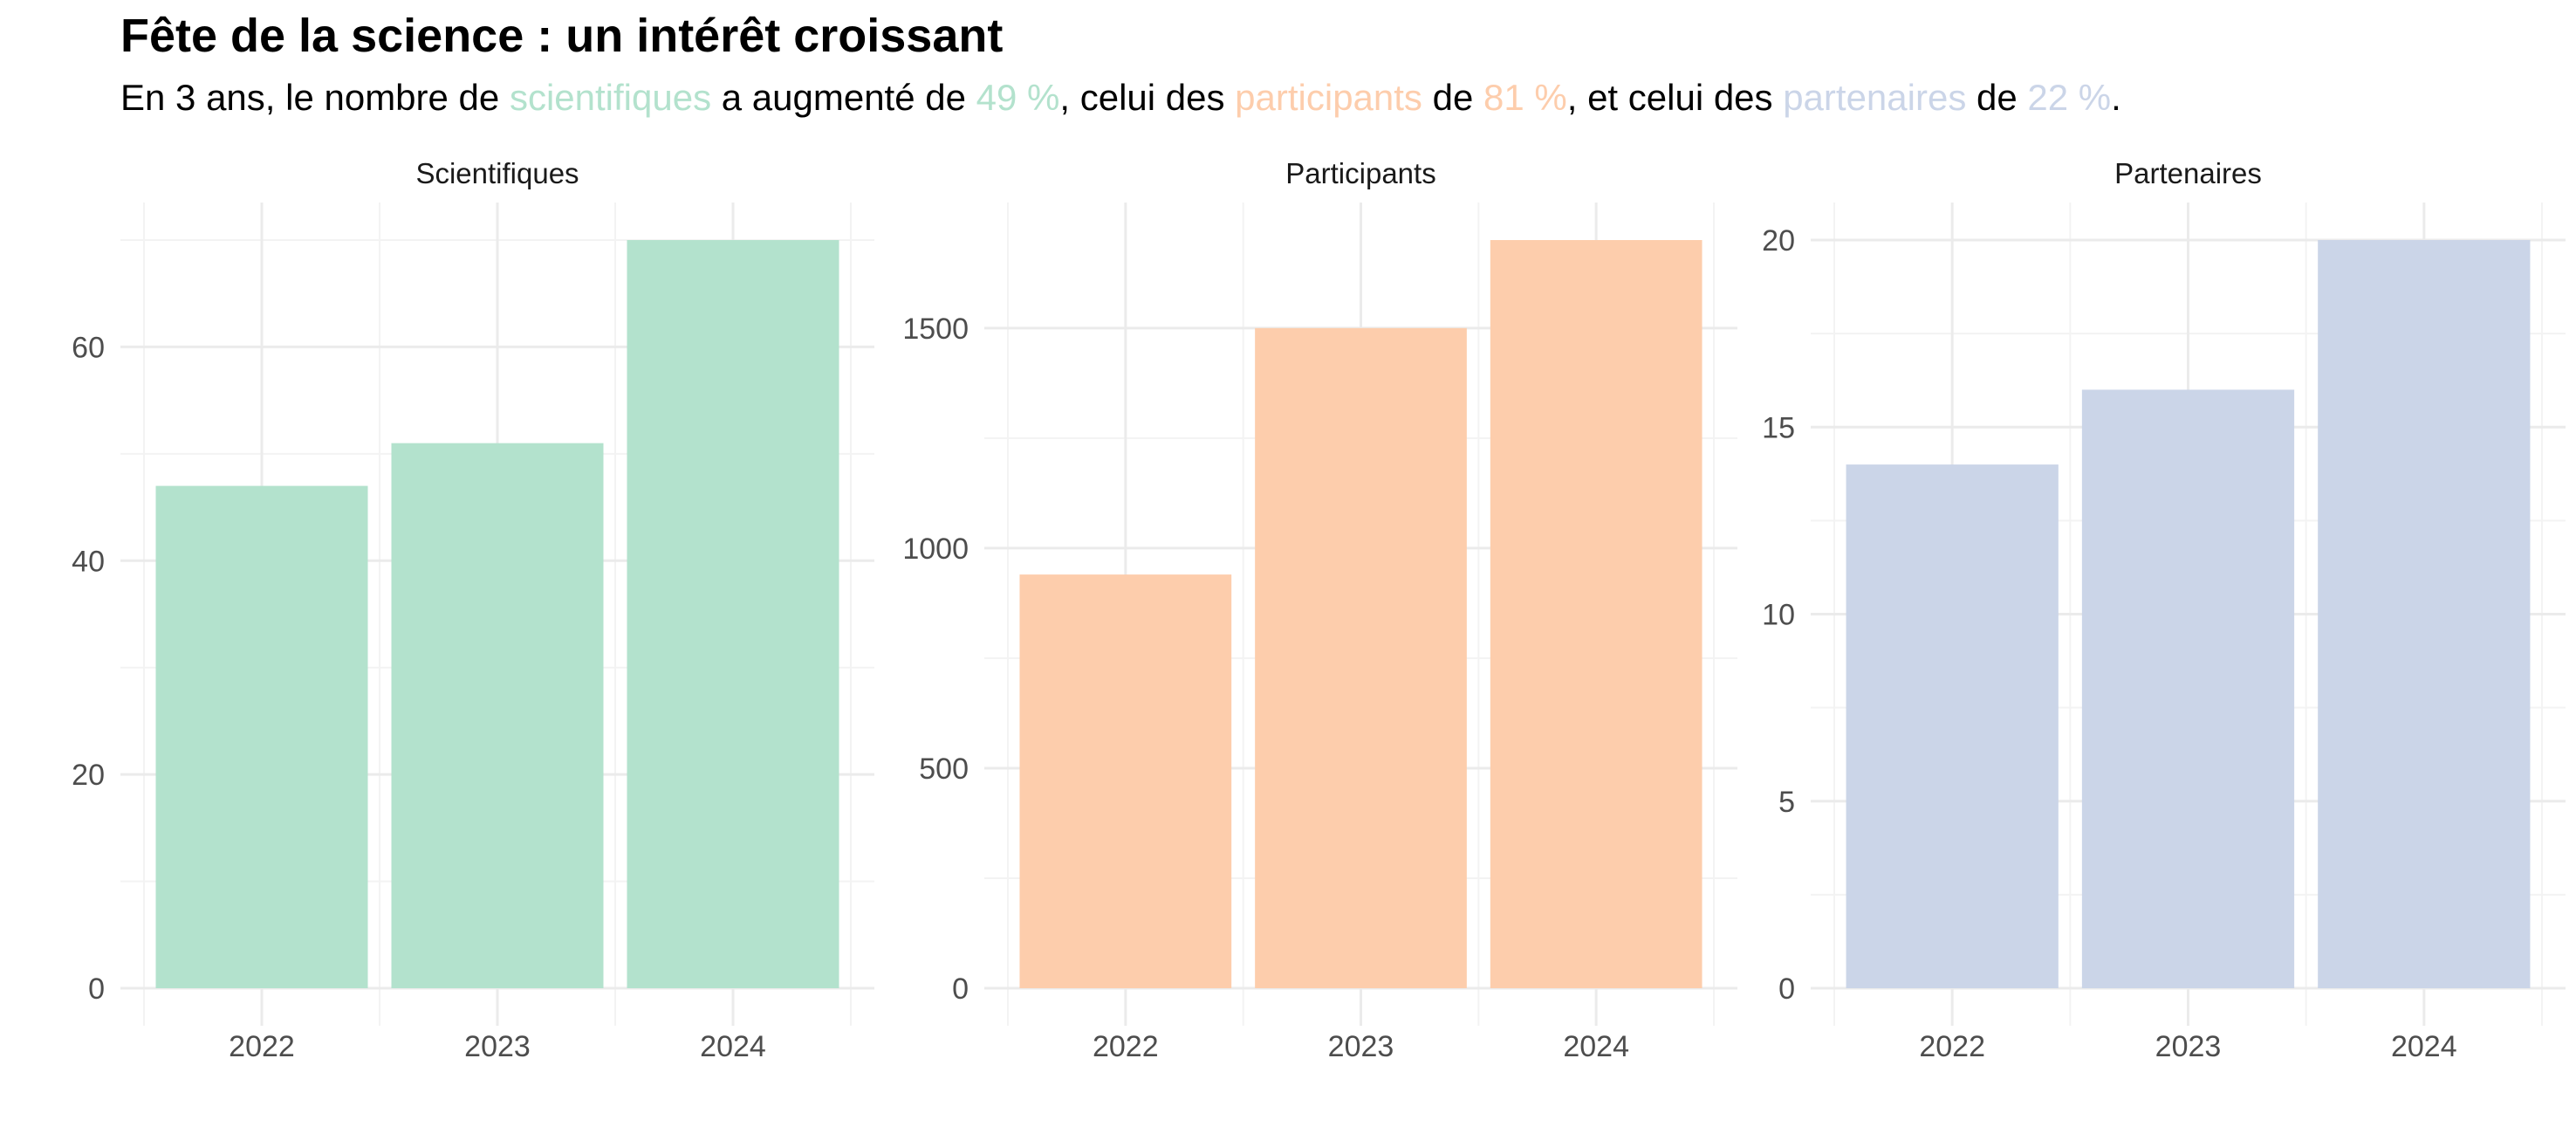 This screenshot has height=1134, width=2576. What do you see at coordinates (1778, 427) in the screenshot?
I see `y-tick-label: 15` at bounding box center [1778, 427].